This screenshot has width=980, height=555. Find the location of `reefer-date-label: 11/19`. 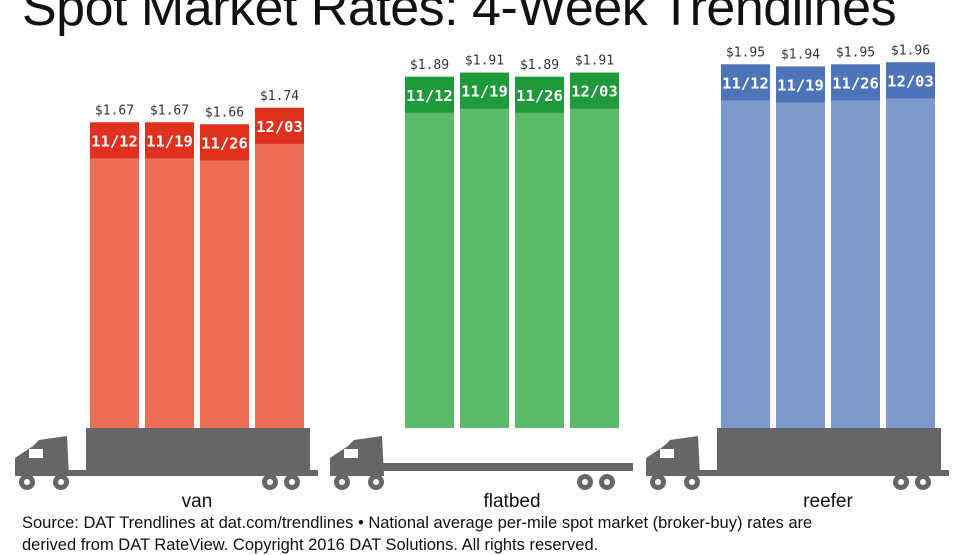

reefer-date-label: 11/19 is located at coordinates (800, 85).